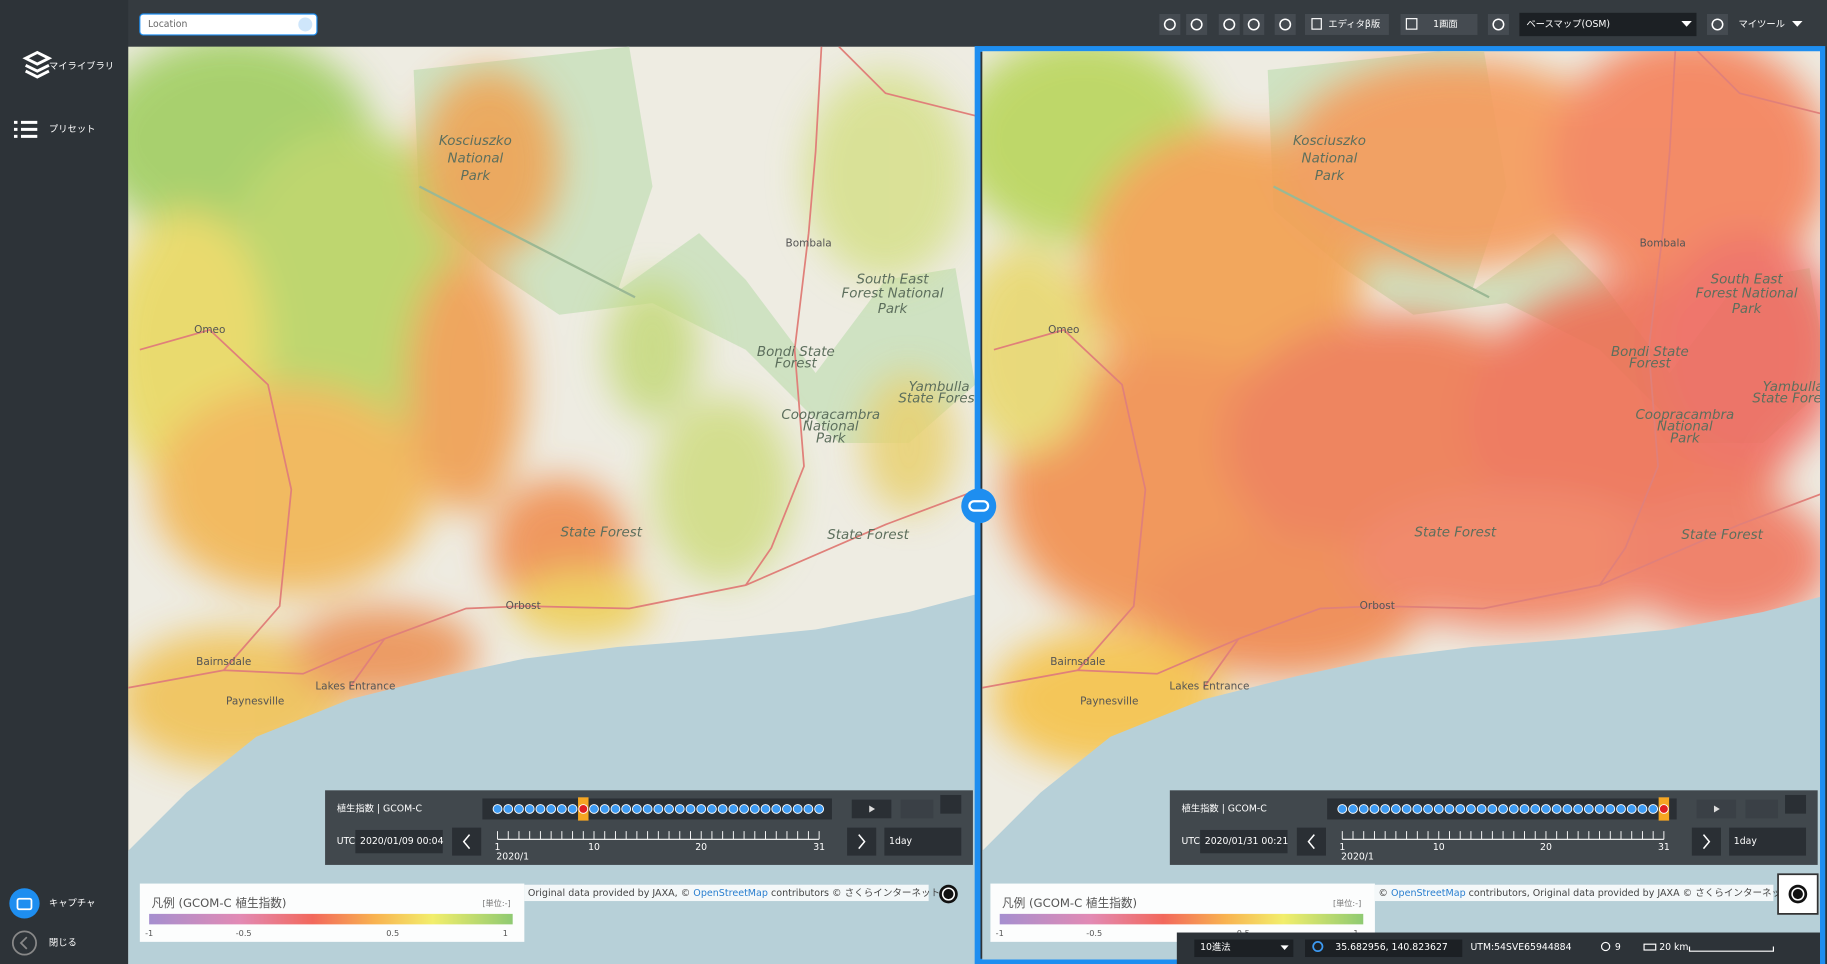 The height and width of the screenshot is (964, 1827). I want to click on basemap-select: ベースマップ(OSM), so click(1608, 24).